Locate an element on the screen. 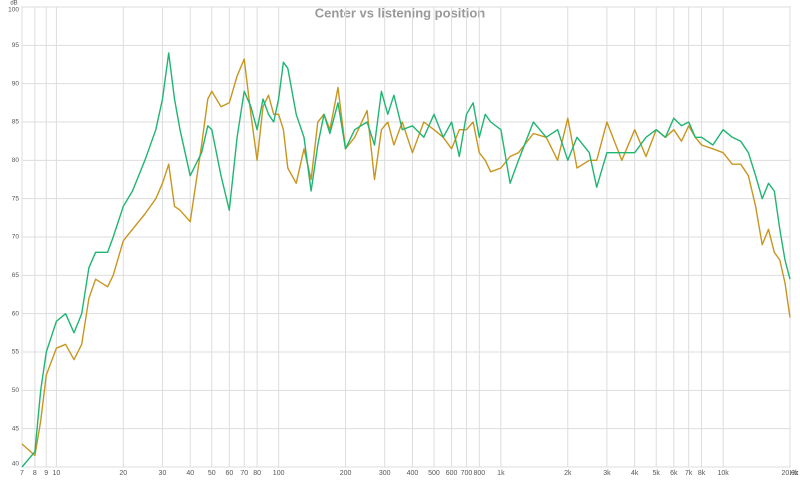 The width and height of the screenshot is (800, 483). x-tick-label: 6k is located at coordinates (674, 473).